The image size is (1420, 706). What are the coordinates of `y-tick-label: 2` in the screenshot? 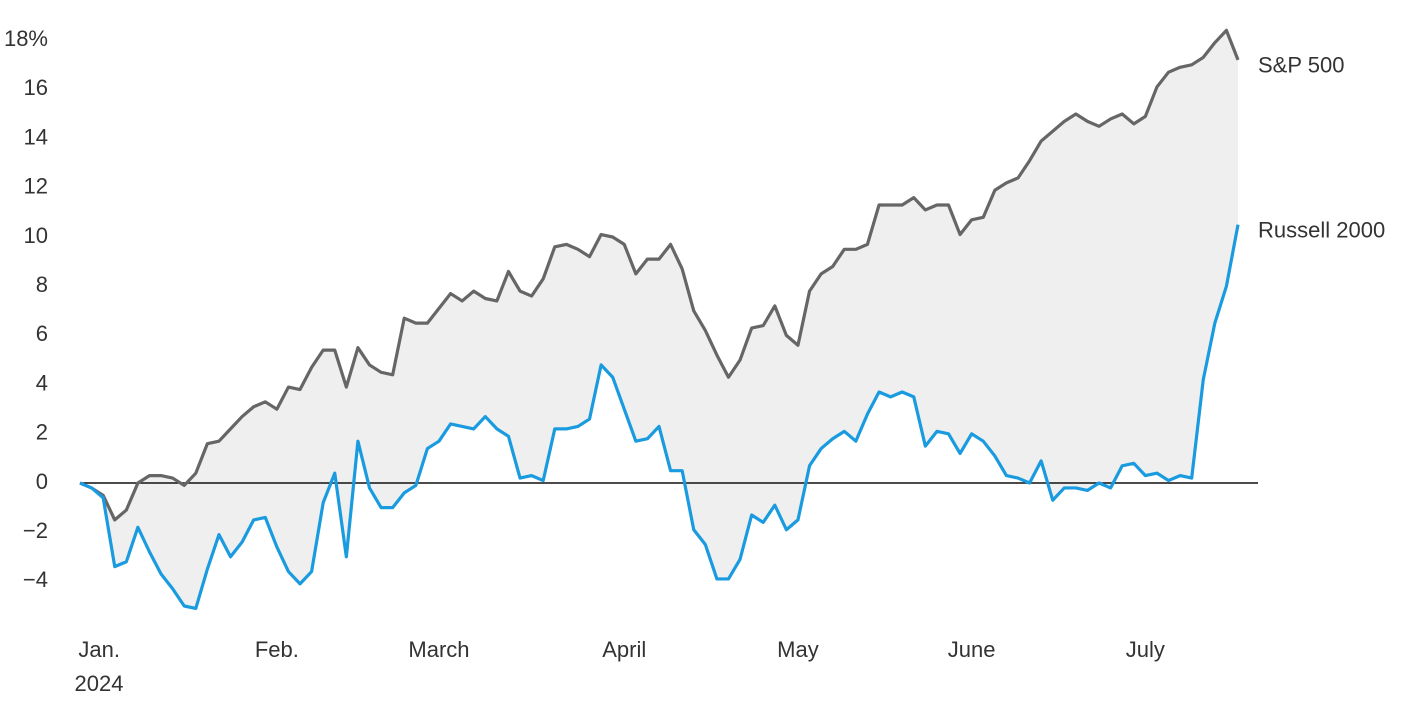 It's located at (42, 432).